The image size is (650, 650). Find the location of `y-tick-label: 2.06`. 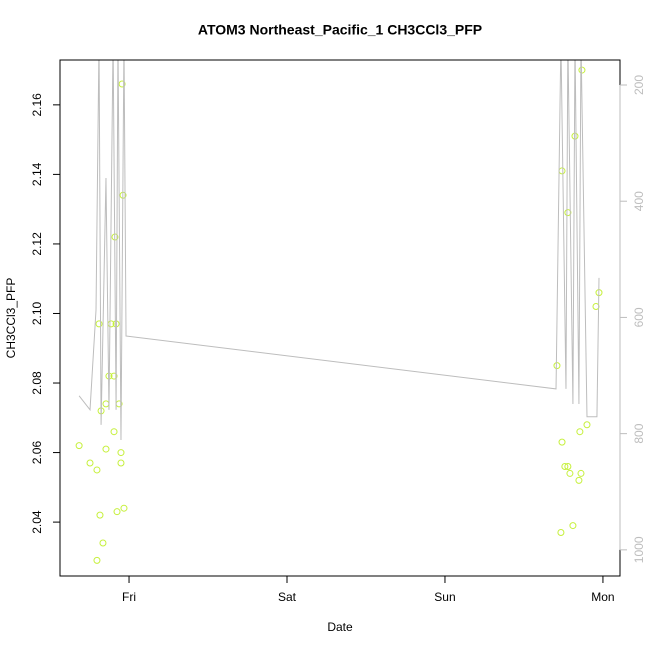

y-tick-label: 2.06 is located at coordinates (37, 453).